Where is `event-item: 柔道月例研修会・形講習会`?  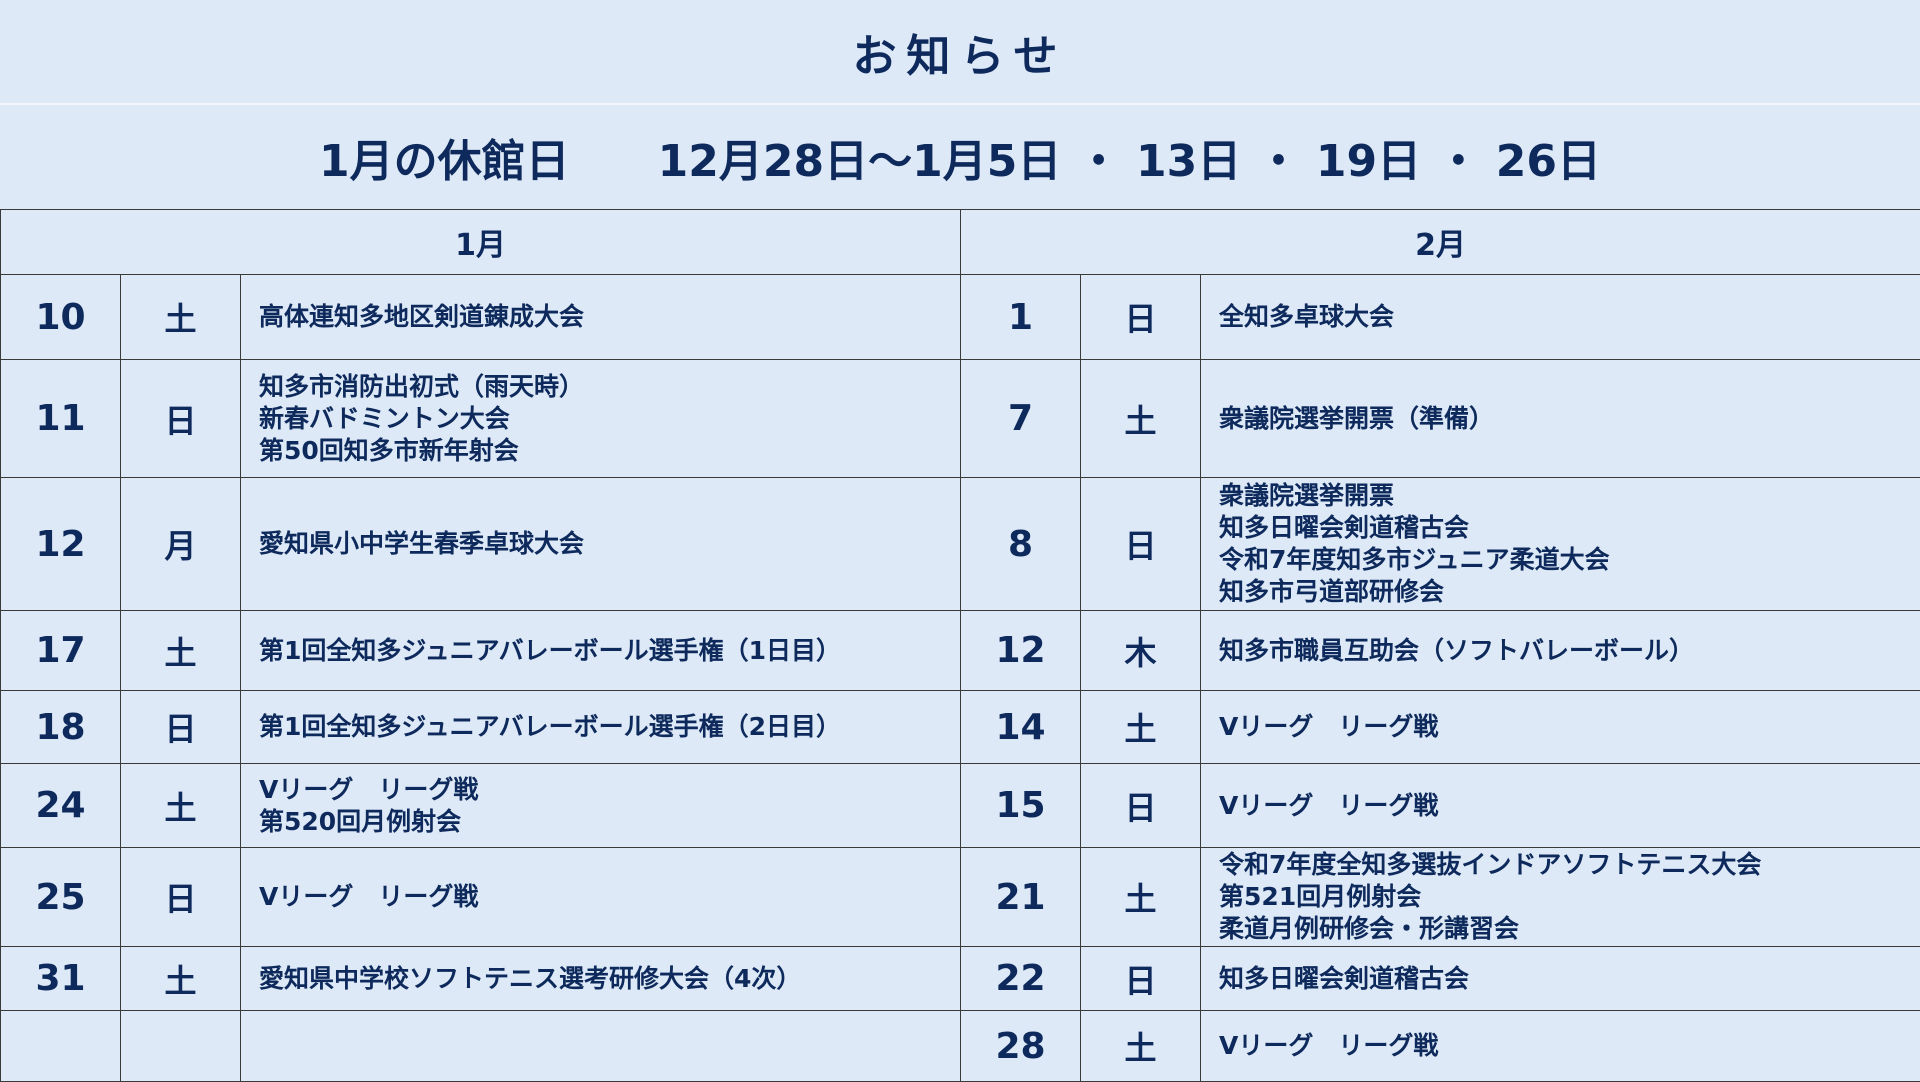
event-item: 柔道月例研修会・形講習会 is located at coordinates (1569, 929).